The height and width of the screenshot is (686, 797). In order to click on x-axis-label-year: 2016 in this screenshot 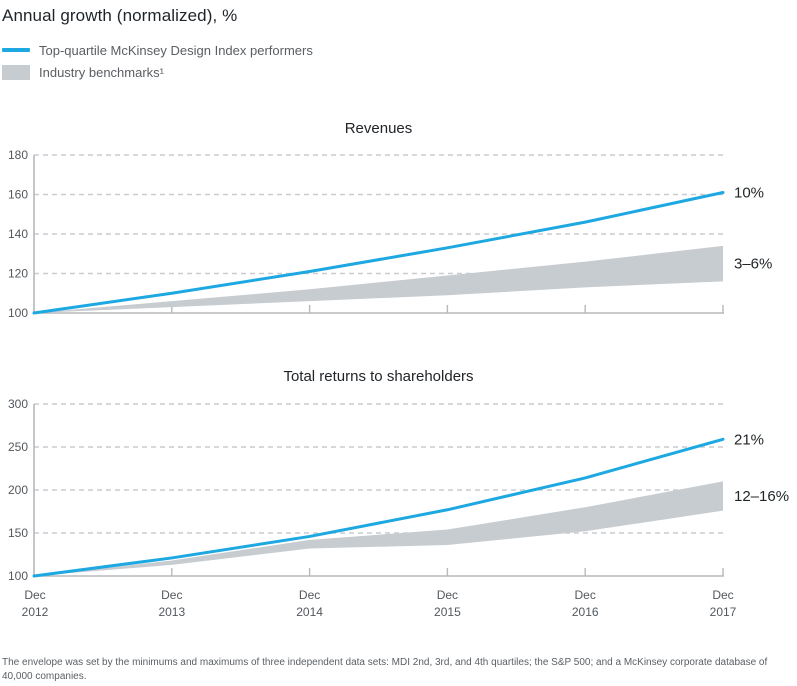, I will do `click(585, 612)`.